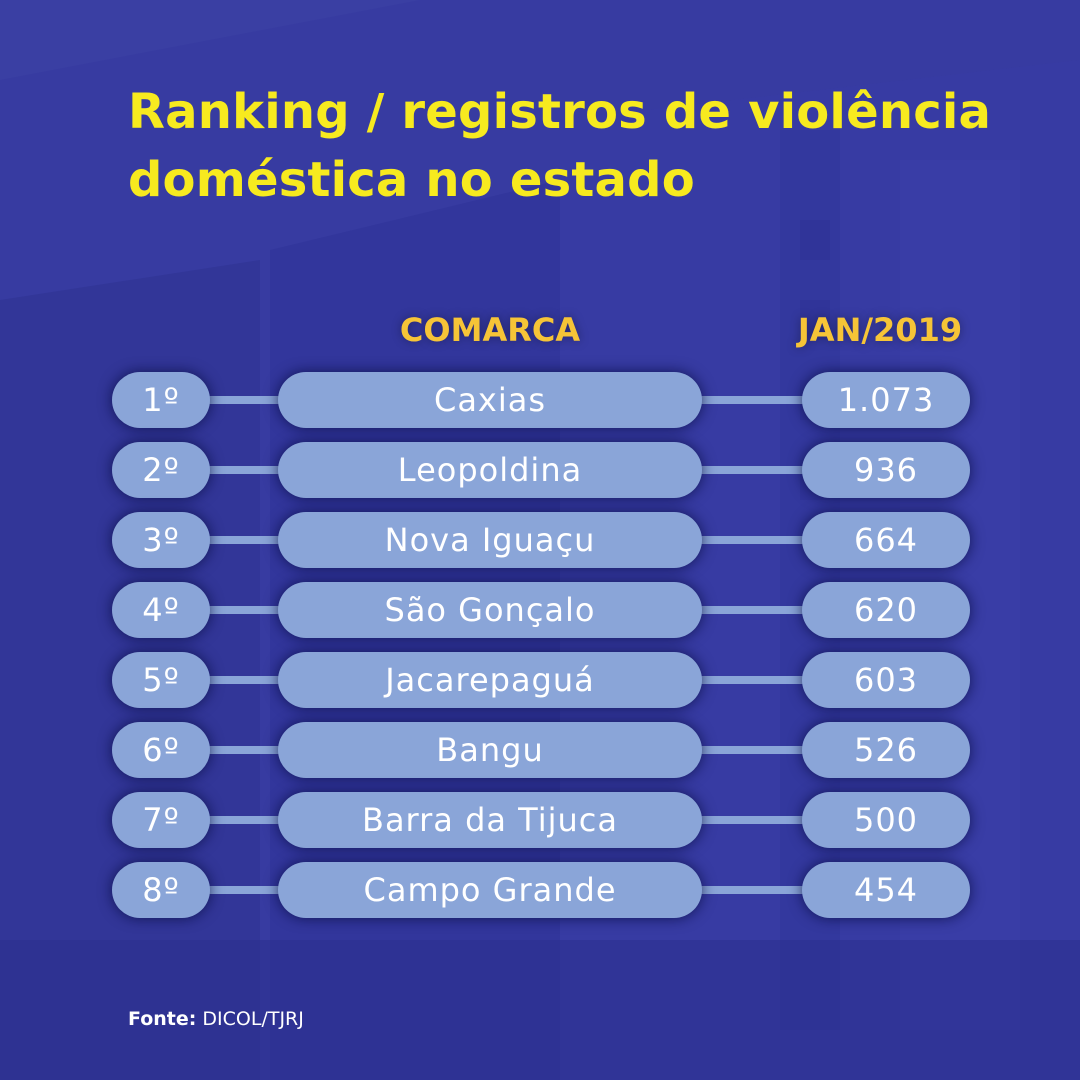 This screenshot has width=1080, height=1080. I want to click on comarca-pill: Jacarepaguá, so click(490, 680).